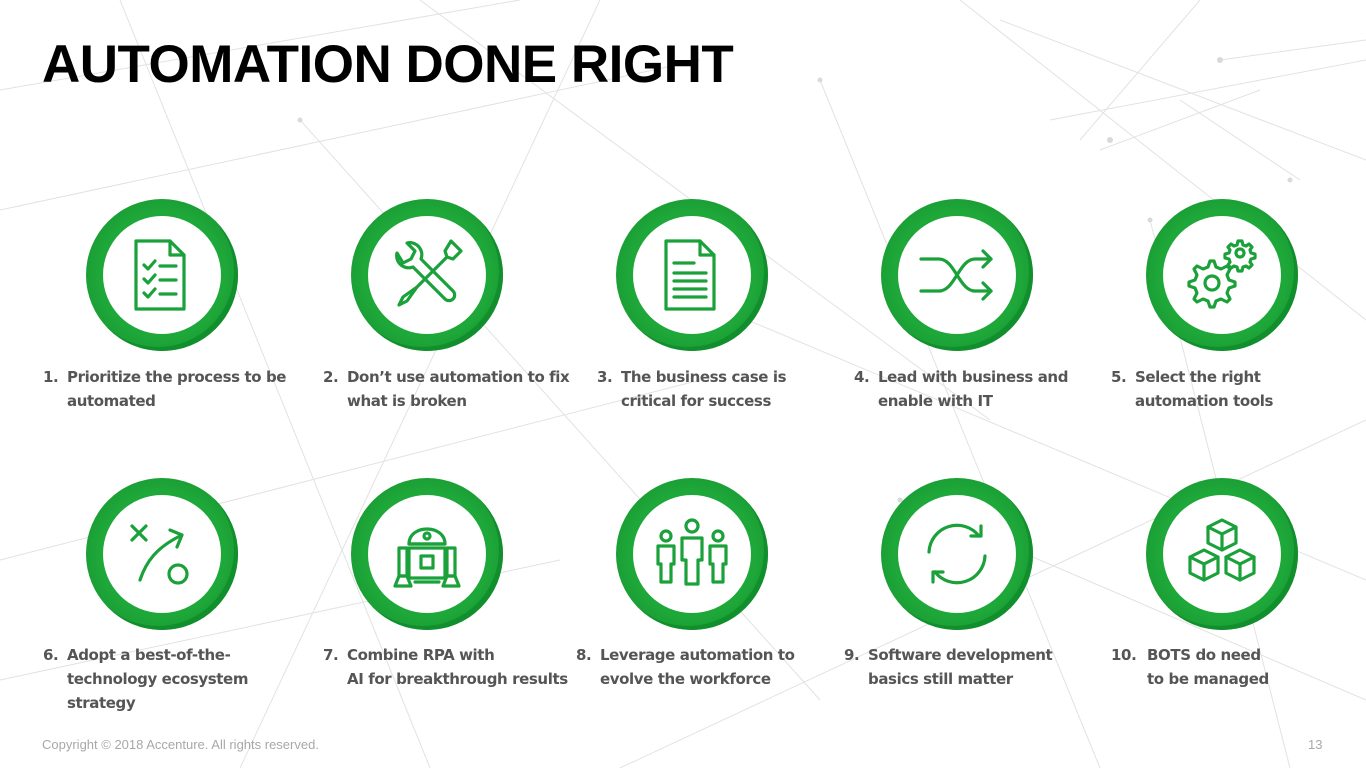 This screenshot has width=1366, height=768. I want to click on strategy-icon, so click(159, 554).